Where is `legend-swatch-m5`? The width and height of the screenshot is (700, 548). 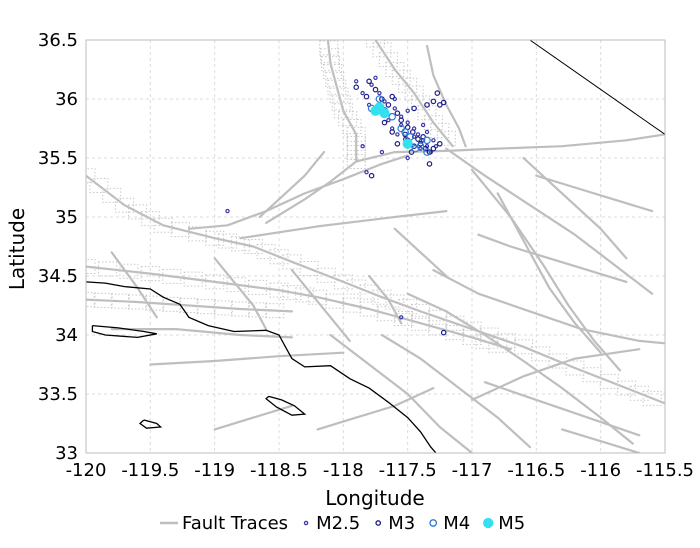
legend-swatch-m5 is located at coordinates (488, 523).